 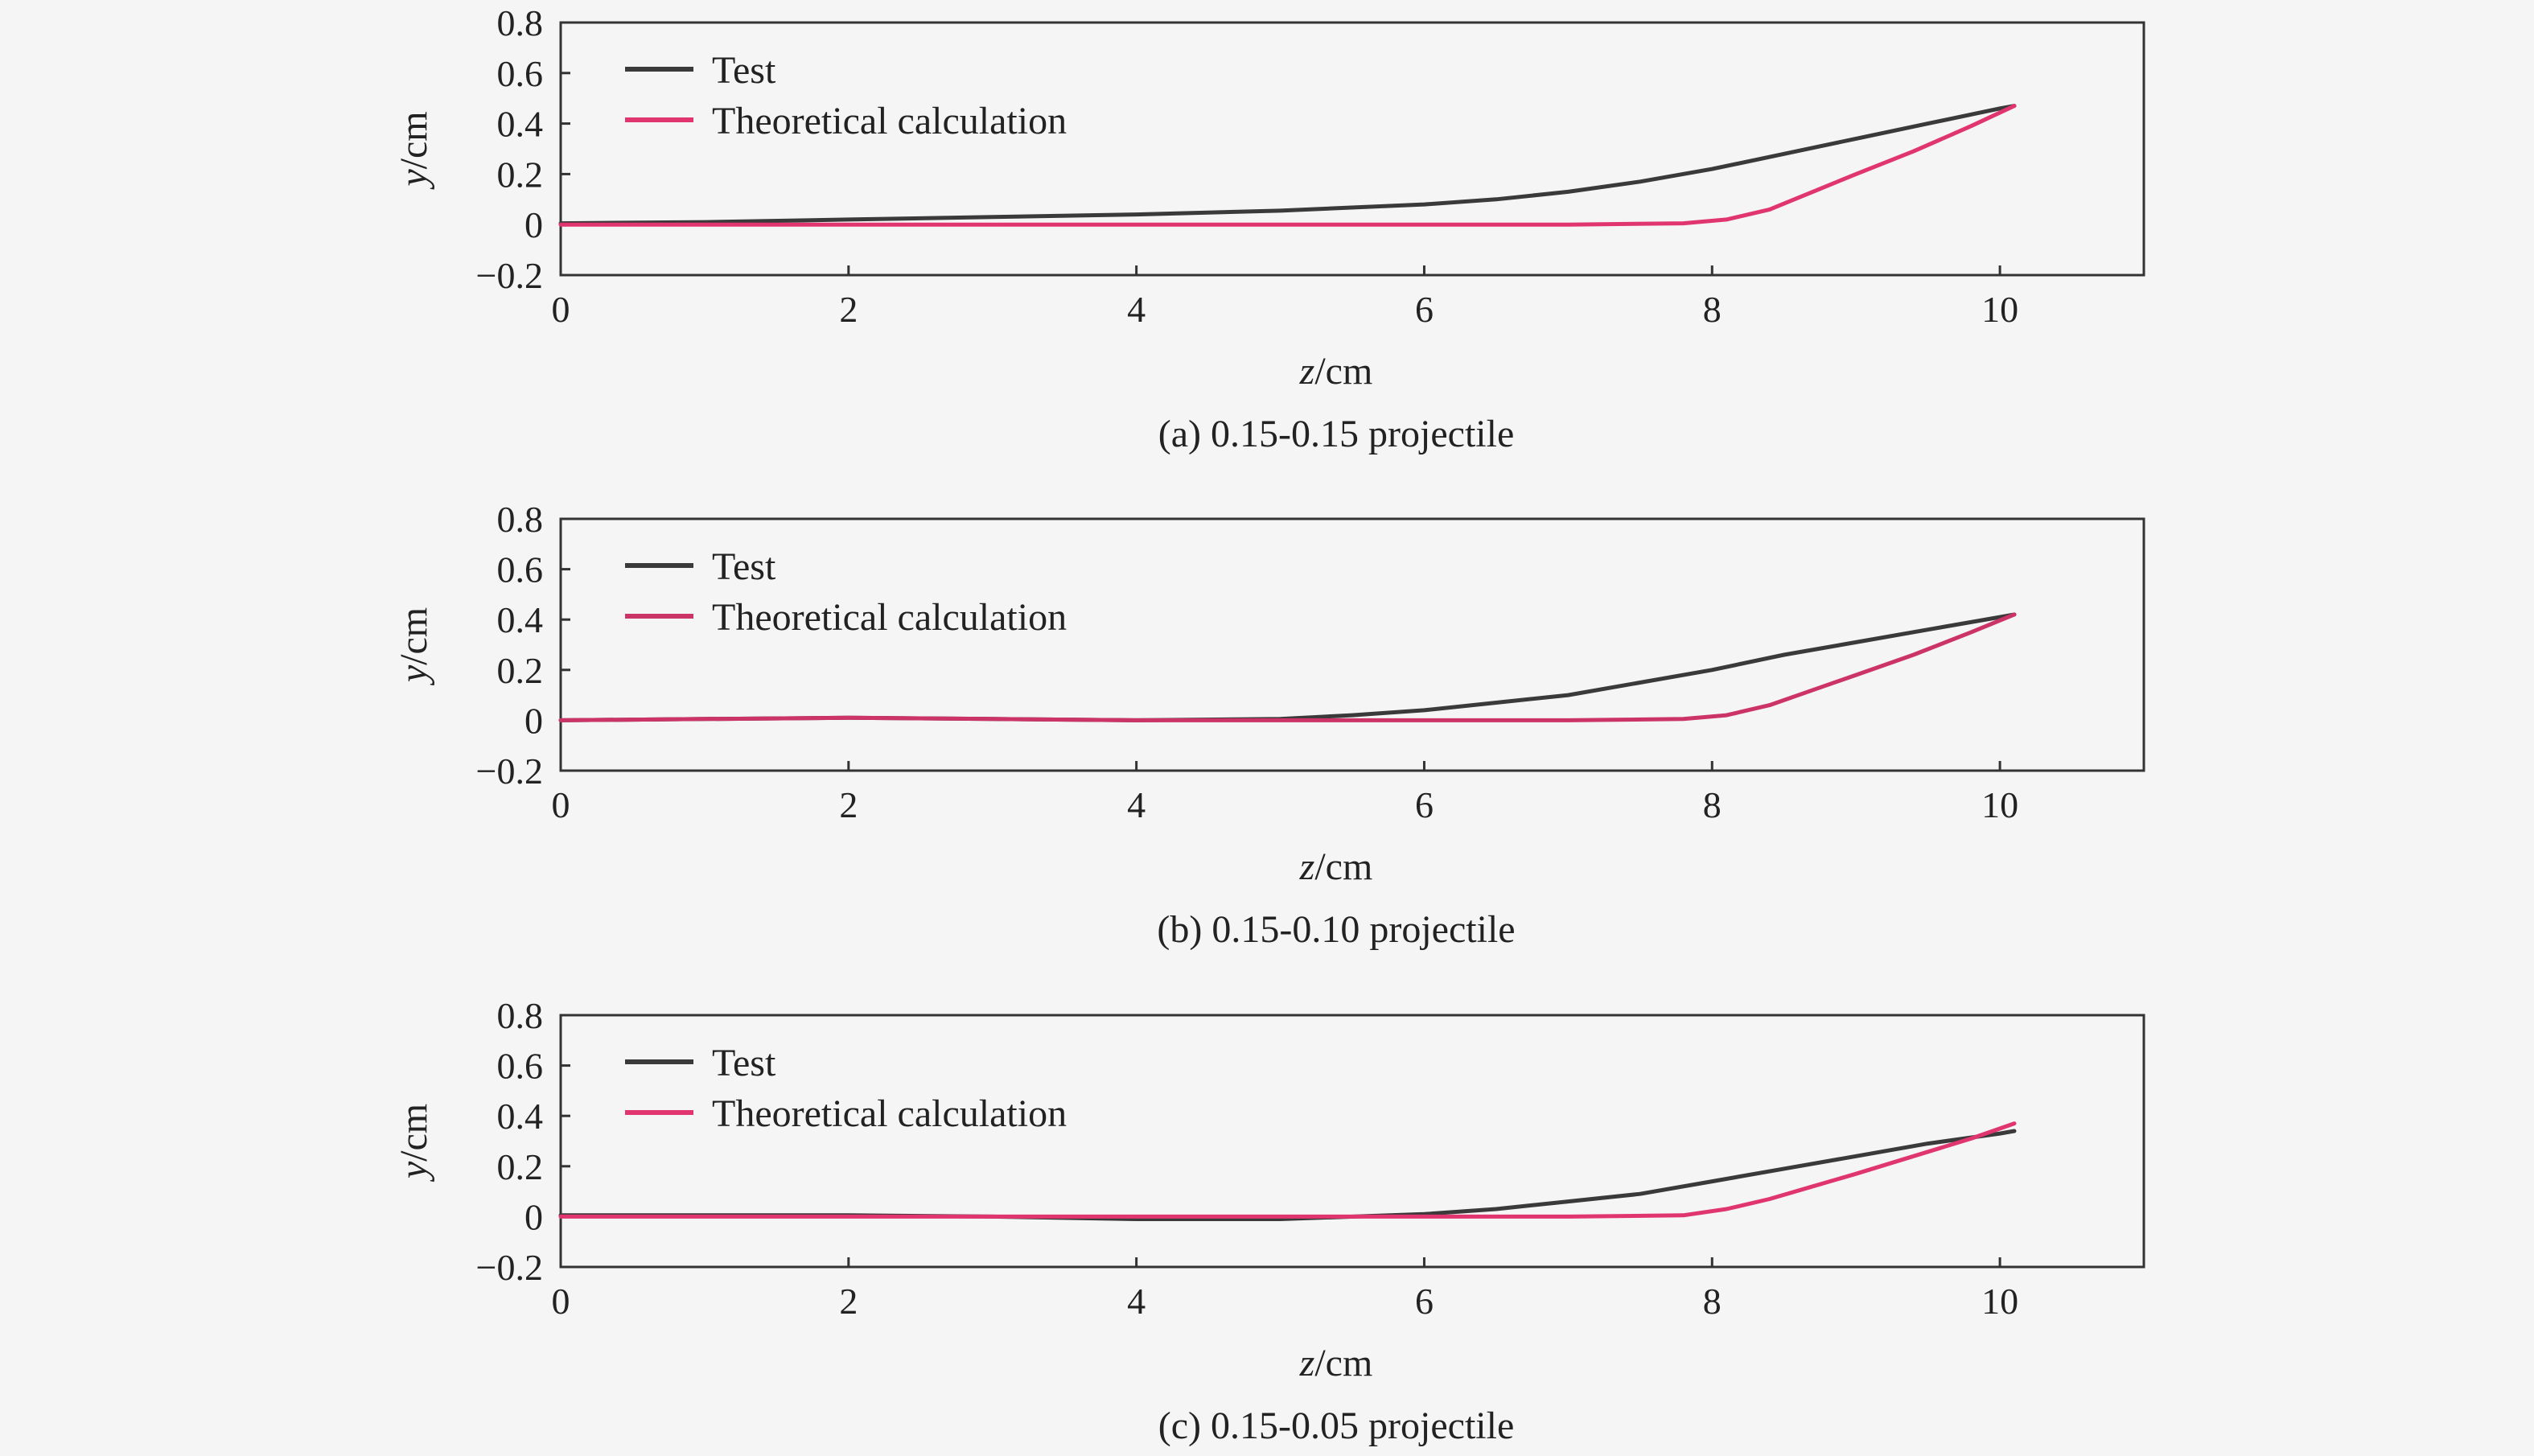 I want to click on panel-caption: (b) 0.15-0.10 projectile, so click(x=1336, y=930).